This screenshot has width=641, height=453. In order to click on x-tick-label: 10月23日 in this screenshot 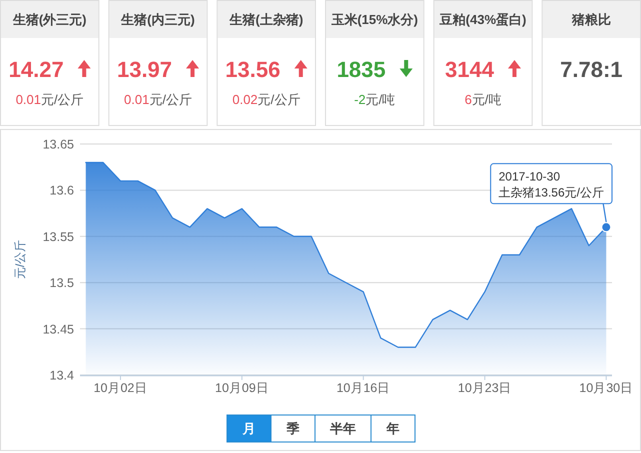, I will do `click(485, 388)`.